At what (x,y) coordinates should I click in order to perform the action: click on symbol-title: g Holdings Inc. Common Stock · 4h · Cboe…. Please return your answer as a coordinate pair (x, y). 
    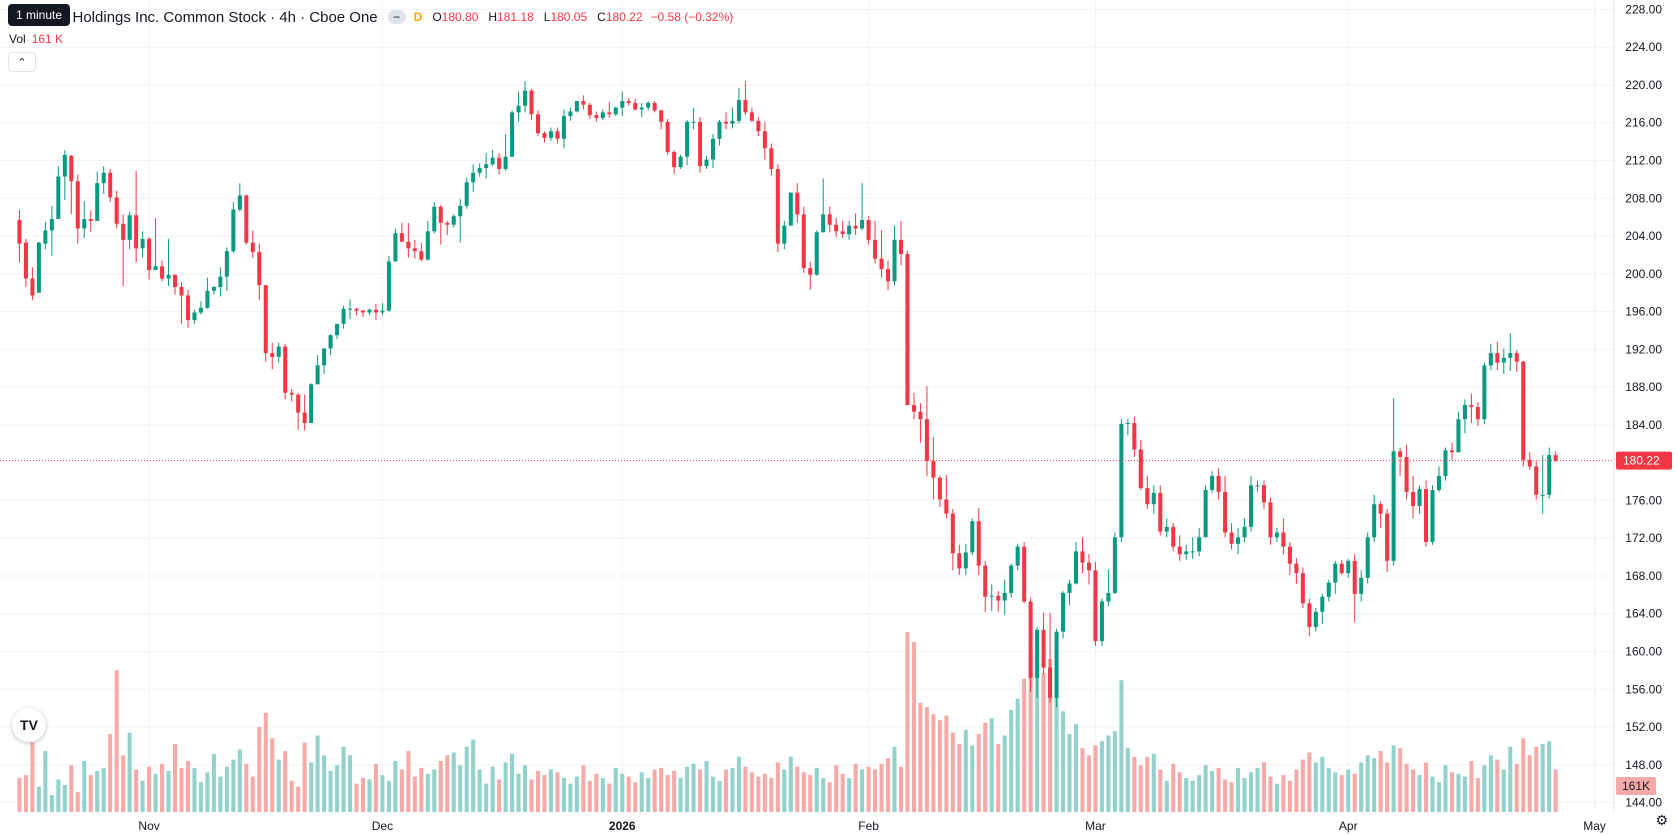
    Looking at the image, I should click on (219, 17).